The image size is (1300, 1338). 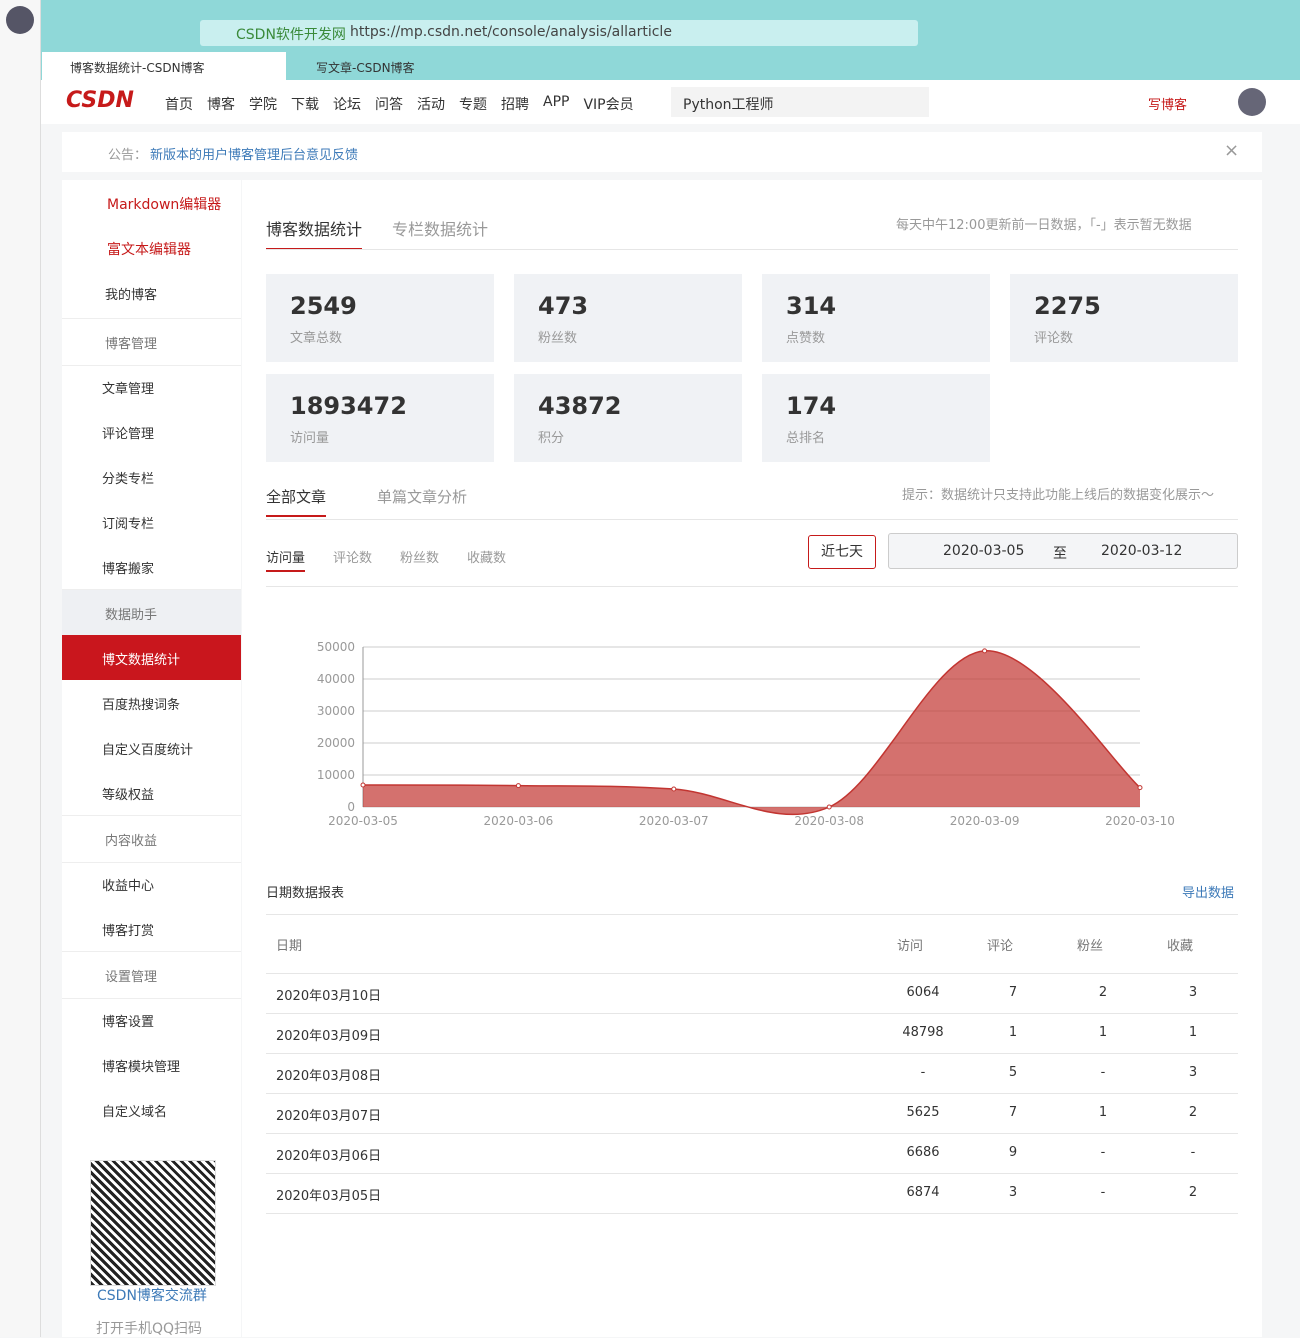 I want to click on stat-value: 2549, so click(x=323, y=306).